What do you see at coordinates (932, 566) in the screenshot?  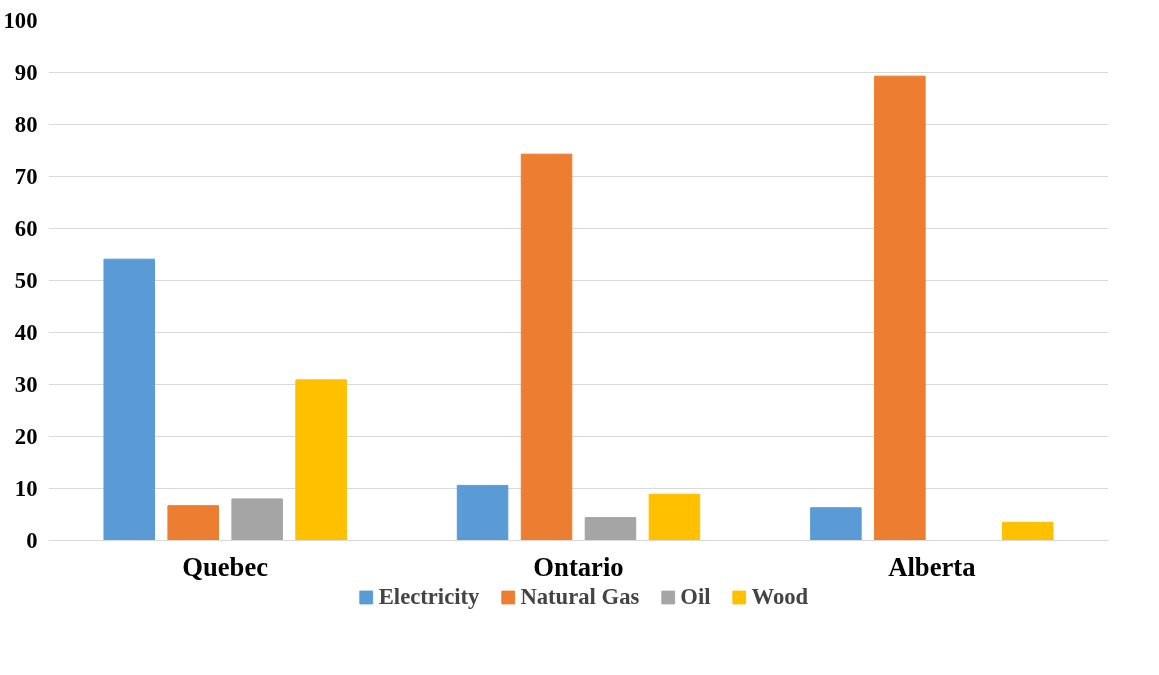 I see `x-tick-label: Alberta` at bounding box center [932, 566].